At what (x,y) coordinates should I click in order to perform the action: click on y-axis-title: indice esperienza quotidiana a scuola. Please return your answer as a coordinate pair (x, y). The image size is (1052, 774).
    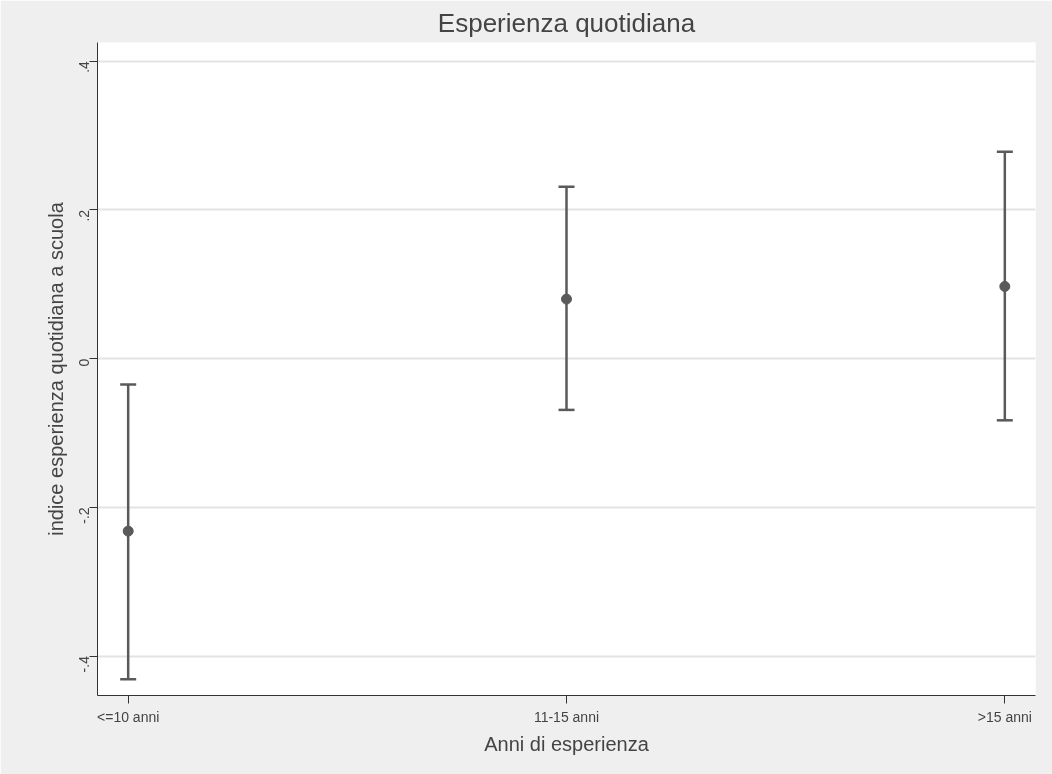
    Looking at the image, I should click on (55, 368).